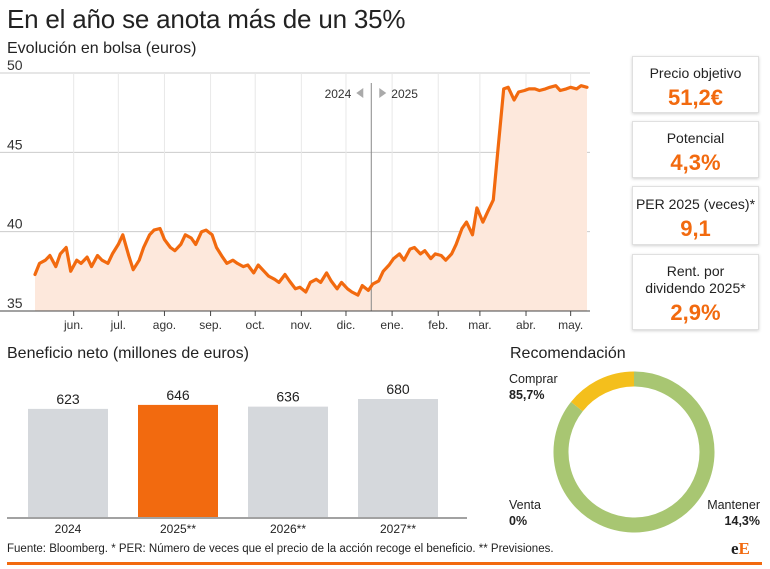  I want to click on bar-value-label: 636, so click(288, 397).